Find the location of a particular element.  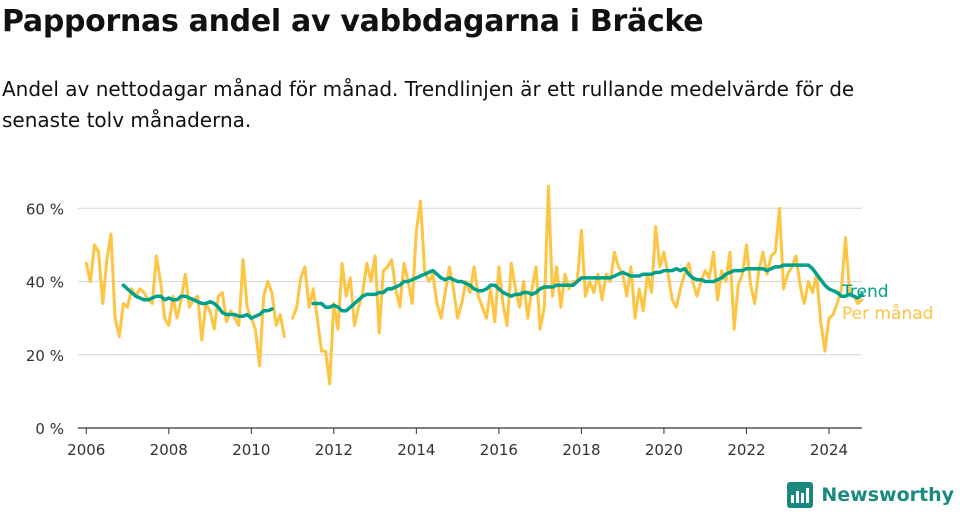

newsworthy-brand: Newsworthy is located at coordinates (870, 495).